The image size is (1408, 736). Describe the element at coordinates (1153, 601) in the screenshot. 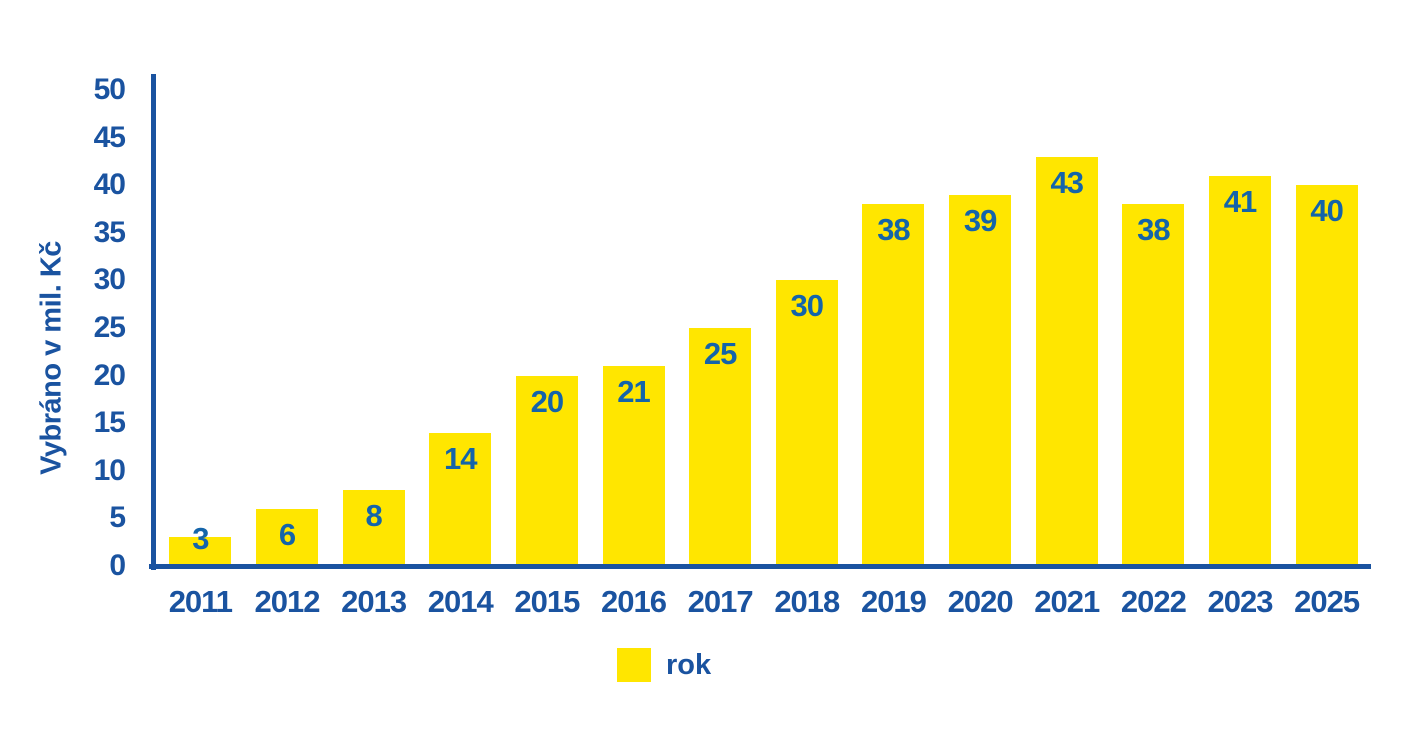

I see `x-tick-label: 2022` at that location.